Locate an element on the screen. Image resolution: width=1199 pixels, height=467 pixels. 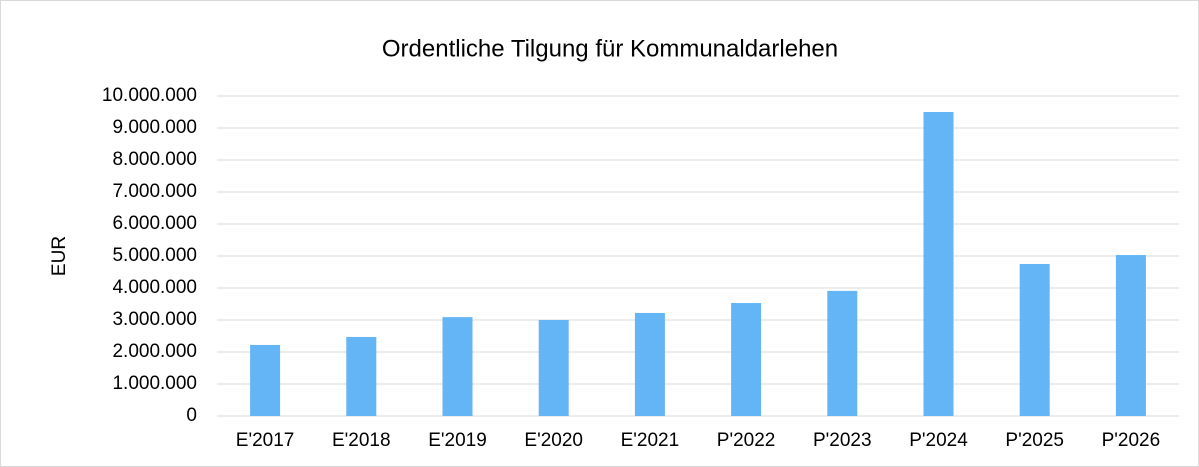
x-tick-label: E'2019 is located at coordinates (457, 440).